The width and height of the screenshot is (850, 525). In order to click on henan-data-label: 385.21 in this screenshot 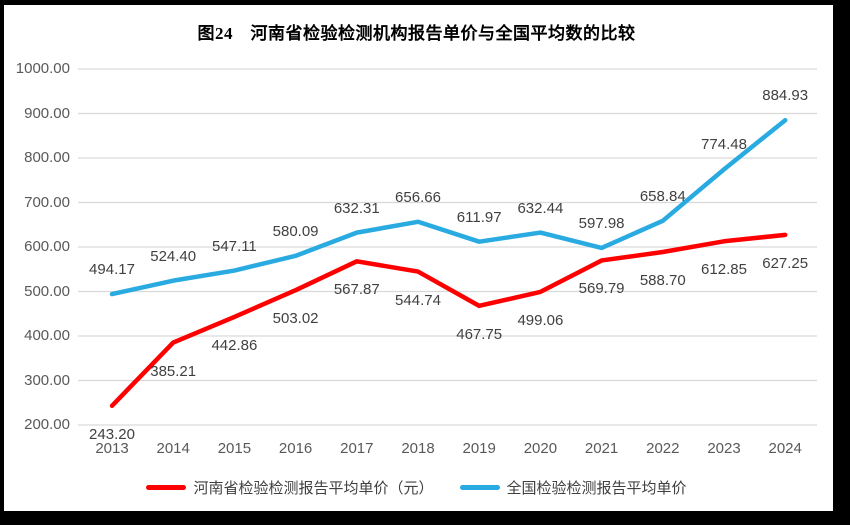, I will do `click(173, 371)`.